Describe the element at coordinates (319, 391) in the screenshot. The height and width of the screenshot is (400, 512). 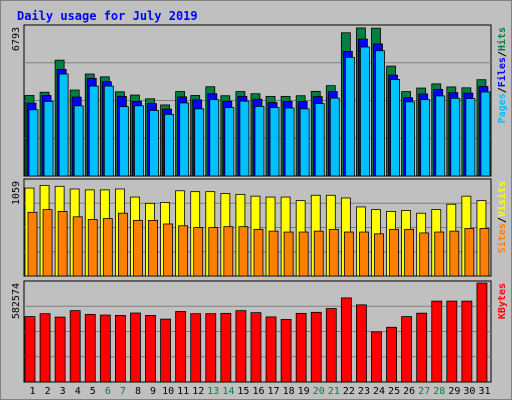
I see `day-label-20: 20` at that location.